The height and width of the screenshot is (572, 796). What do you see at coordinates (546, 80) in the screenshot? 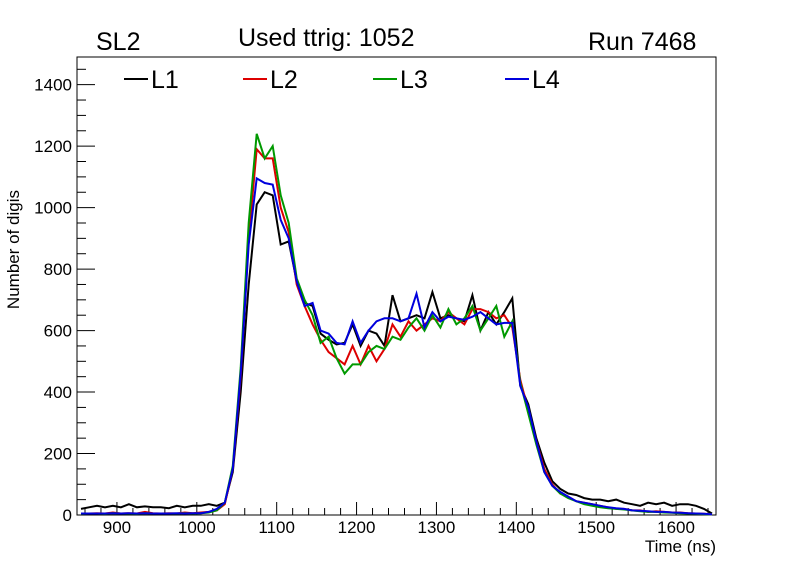
I see `legend-label-l4: L4` at bounding box center [546, 80].